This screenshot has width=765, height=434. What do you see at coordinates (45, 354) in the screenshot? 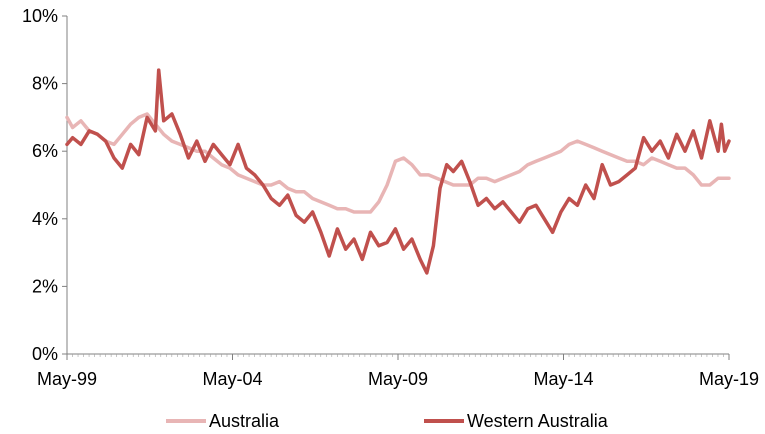
I see `y-tick-label: 0%` at bounding box center [45, 354].